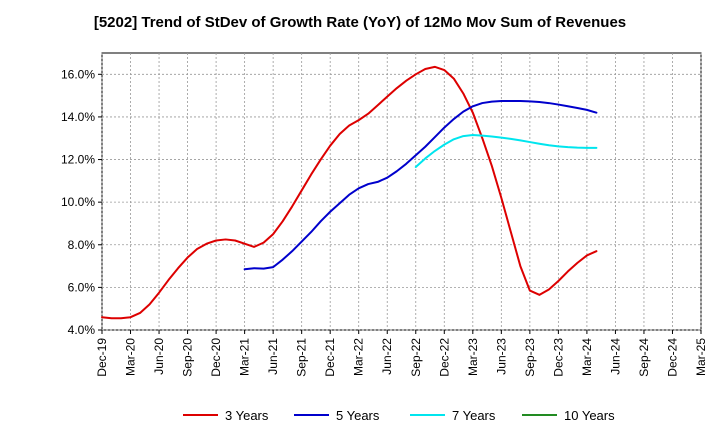 The height and width of the screenshot is (440, 720). Describe the element at coordinates (530, 357) in the screenshot. I see `x-tick-label: Sep-23` at that location.